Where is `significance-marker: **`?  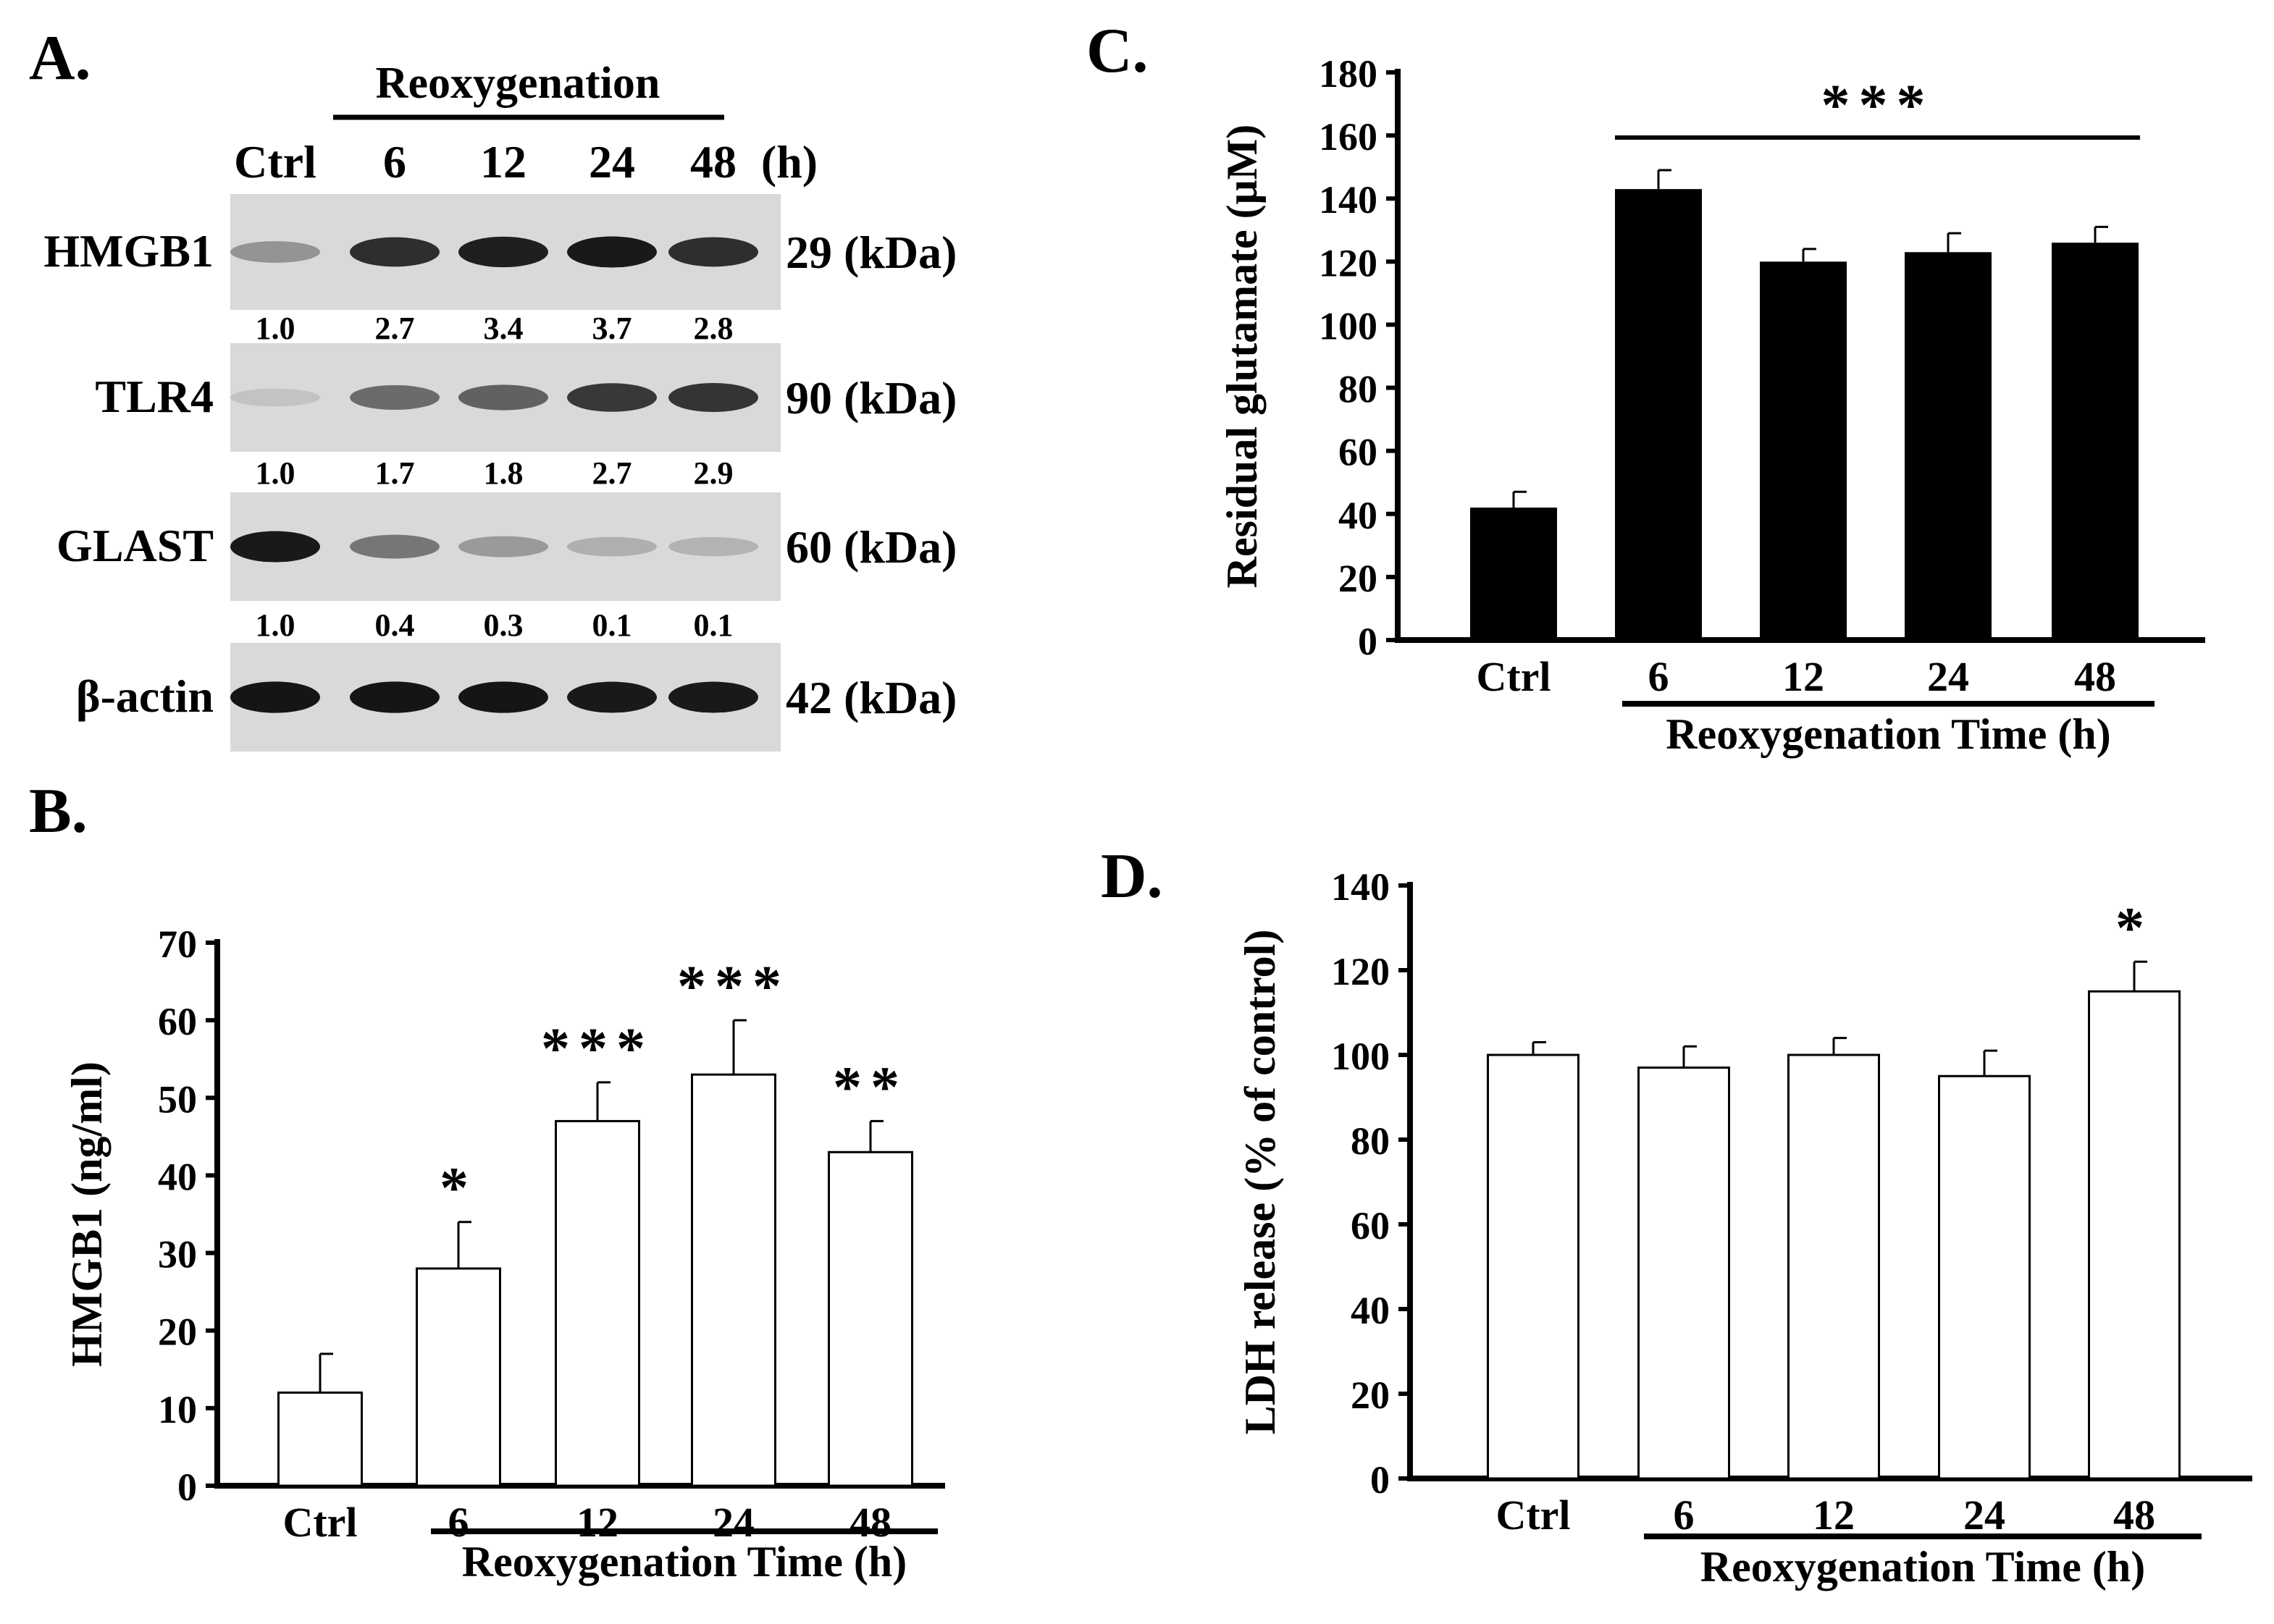
significance-marker: ** is located at coordinates (870, 1087).